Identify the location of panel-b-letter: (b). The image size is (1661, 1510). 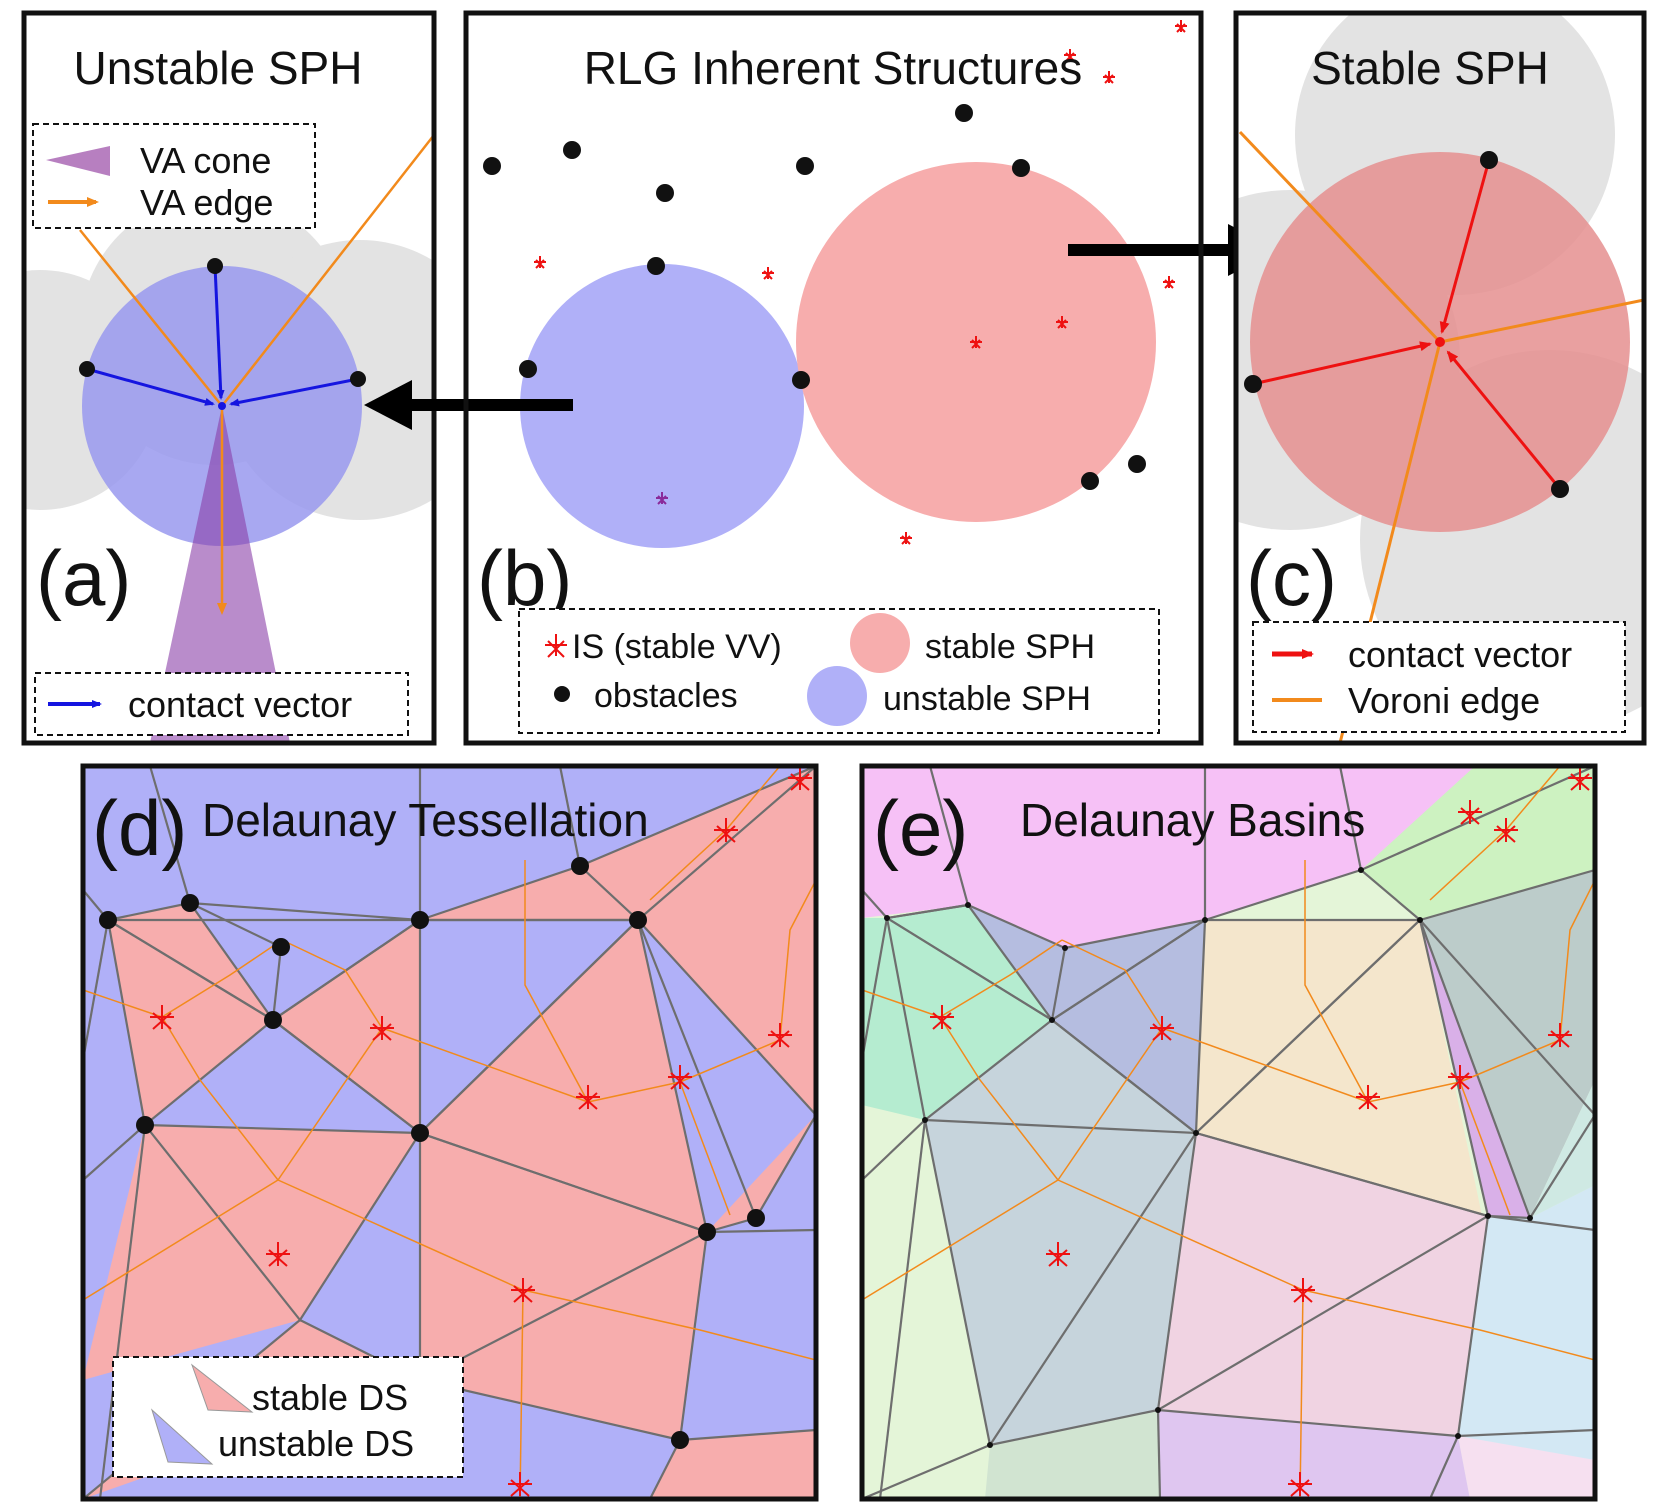
(524, 578).